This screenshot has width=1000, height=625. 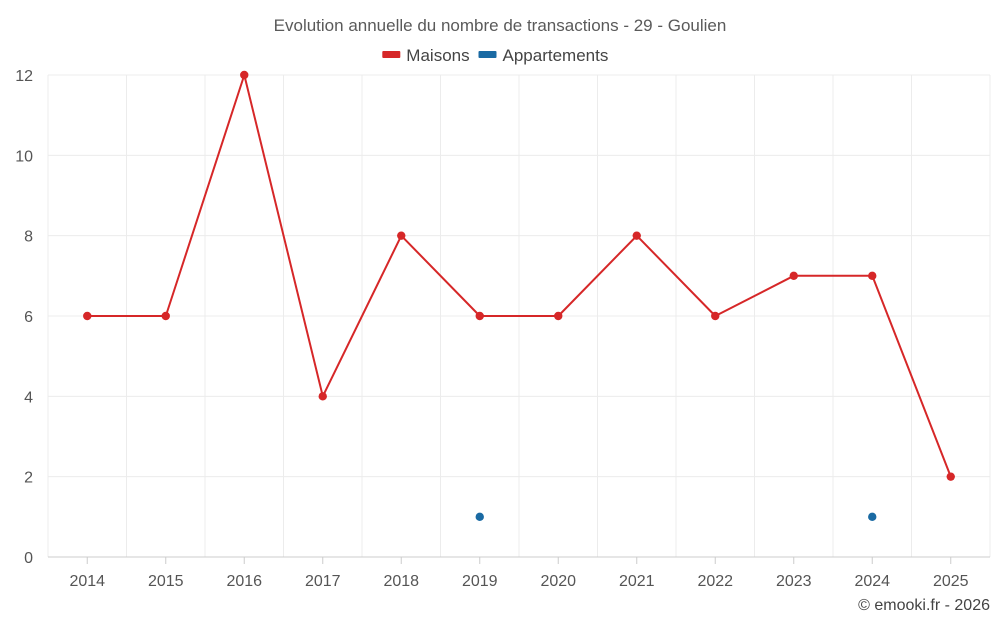 I want to click on data-point-appartements-2024, so click(x=872, y=517).